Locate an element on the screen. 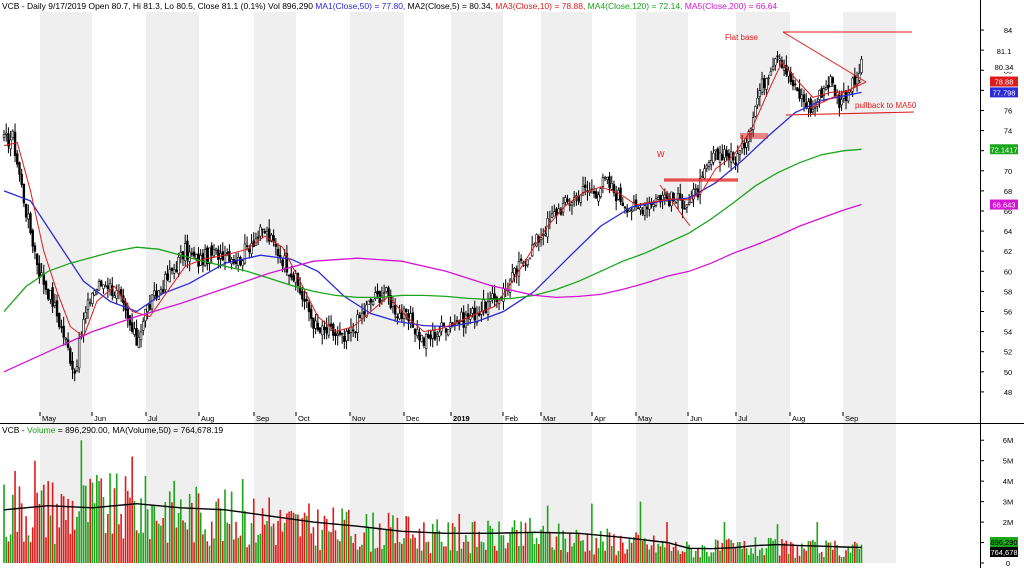  y-tick-label: 54 is located at coordinates (1008, 332).